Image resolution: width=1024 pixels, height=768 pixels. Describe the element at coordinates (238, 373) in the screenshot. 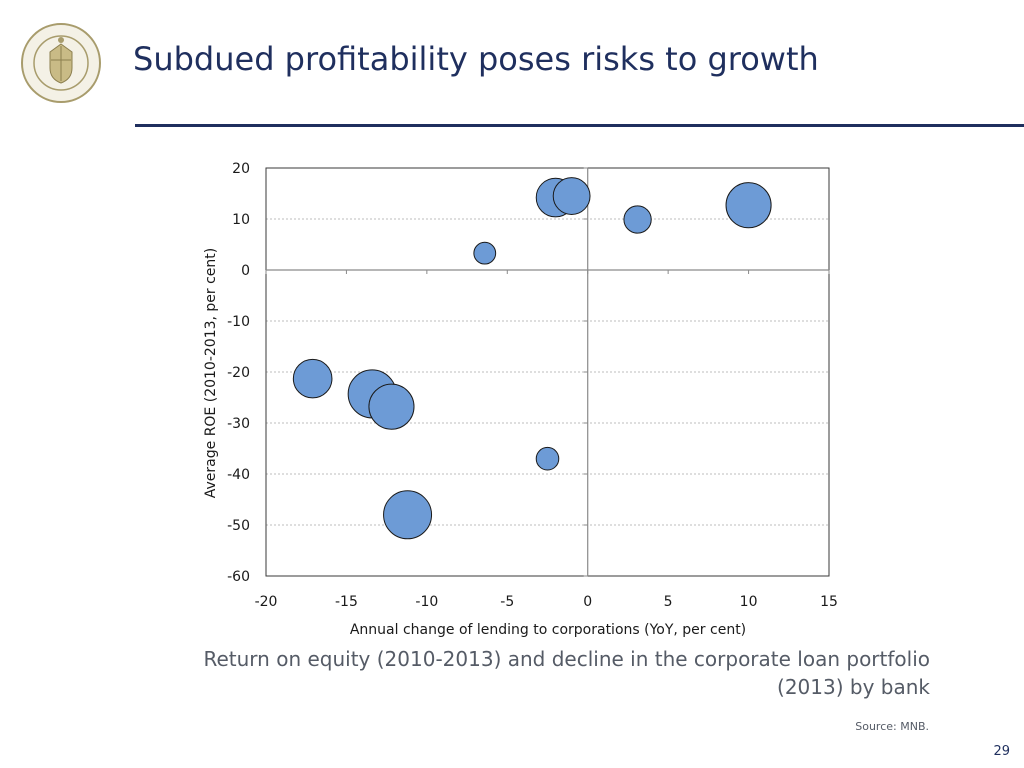

I see `y-tick-label: -20` at that location.